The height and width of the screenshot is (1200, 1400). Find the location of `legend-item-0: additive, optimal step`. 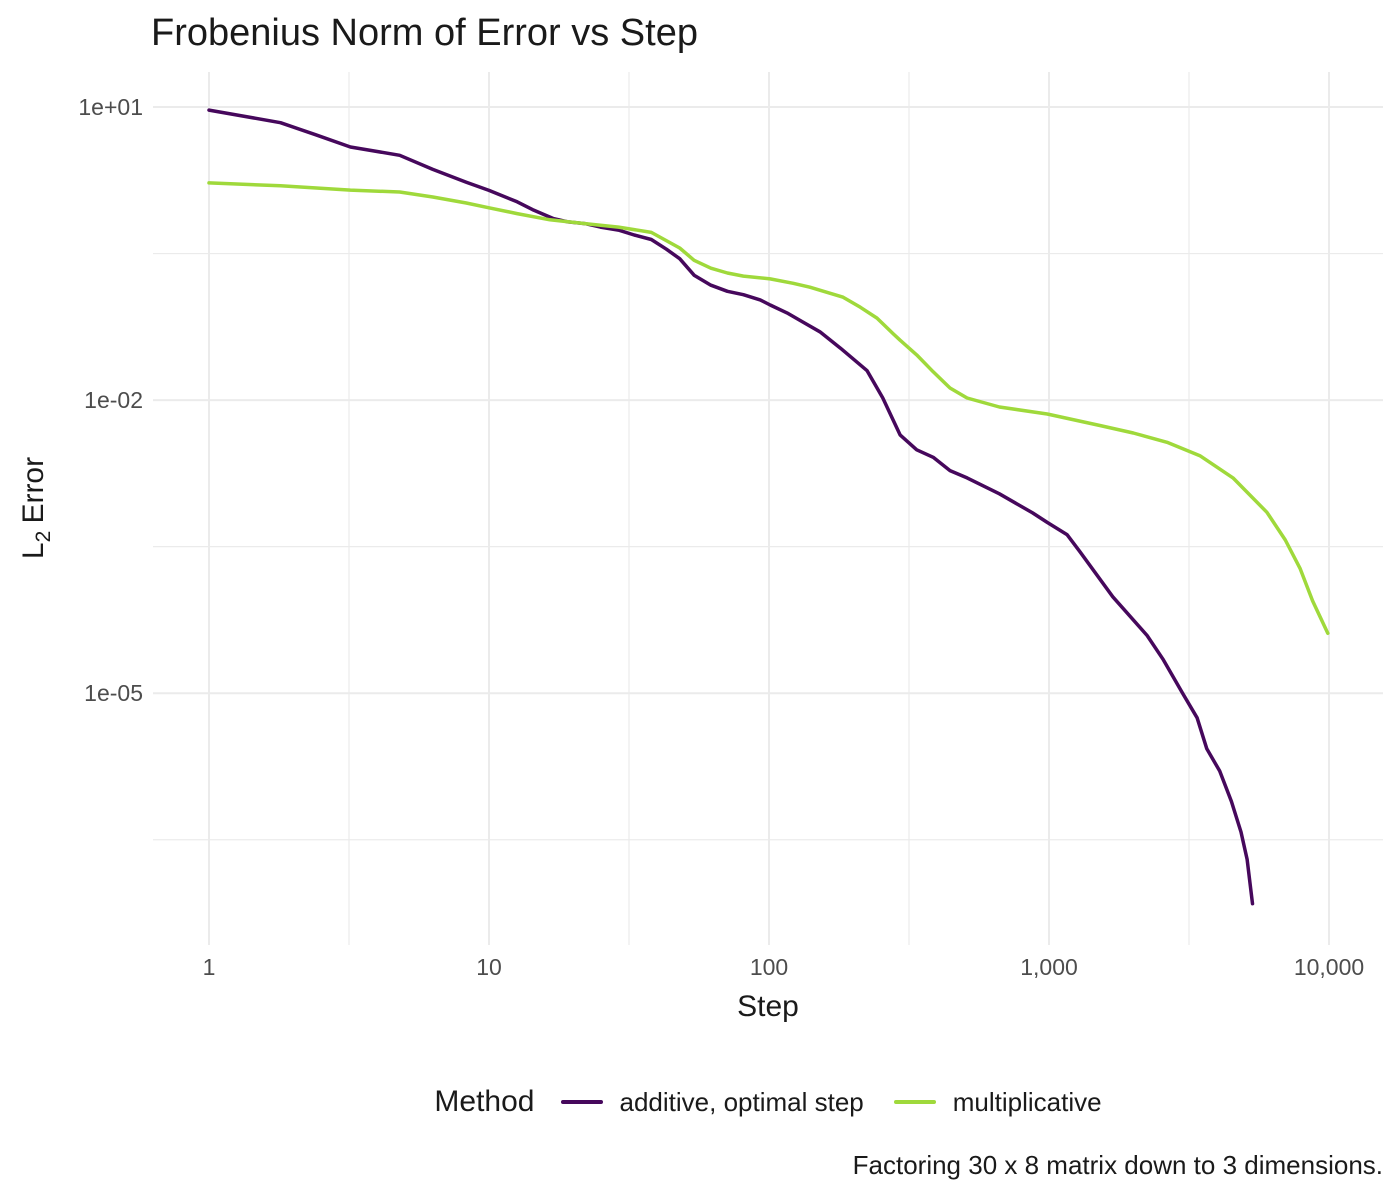

legend-item-0: additive, optimal step is located at coordinates (712, 1102).